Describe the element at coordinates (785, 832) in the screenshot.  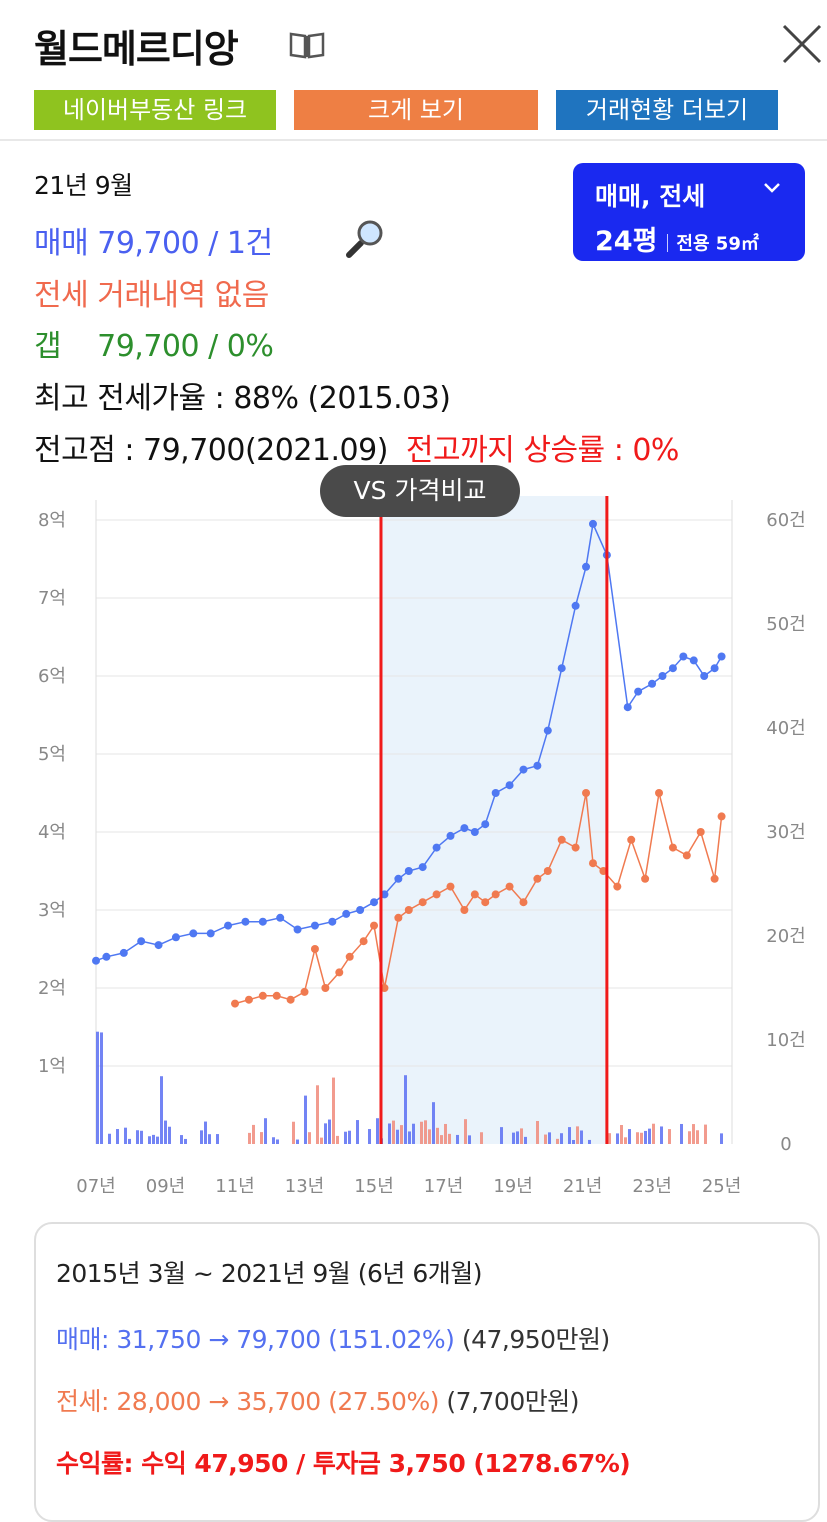
I see `y-right-tick-label: 30건` at that location.